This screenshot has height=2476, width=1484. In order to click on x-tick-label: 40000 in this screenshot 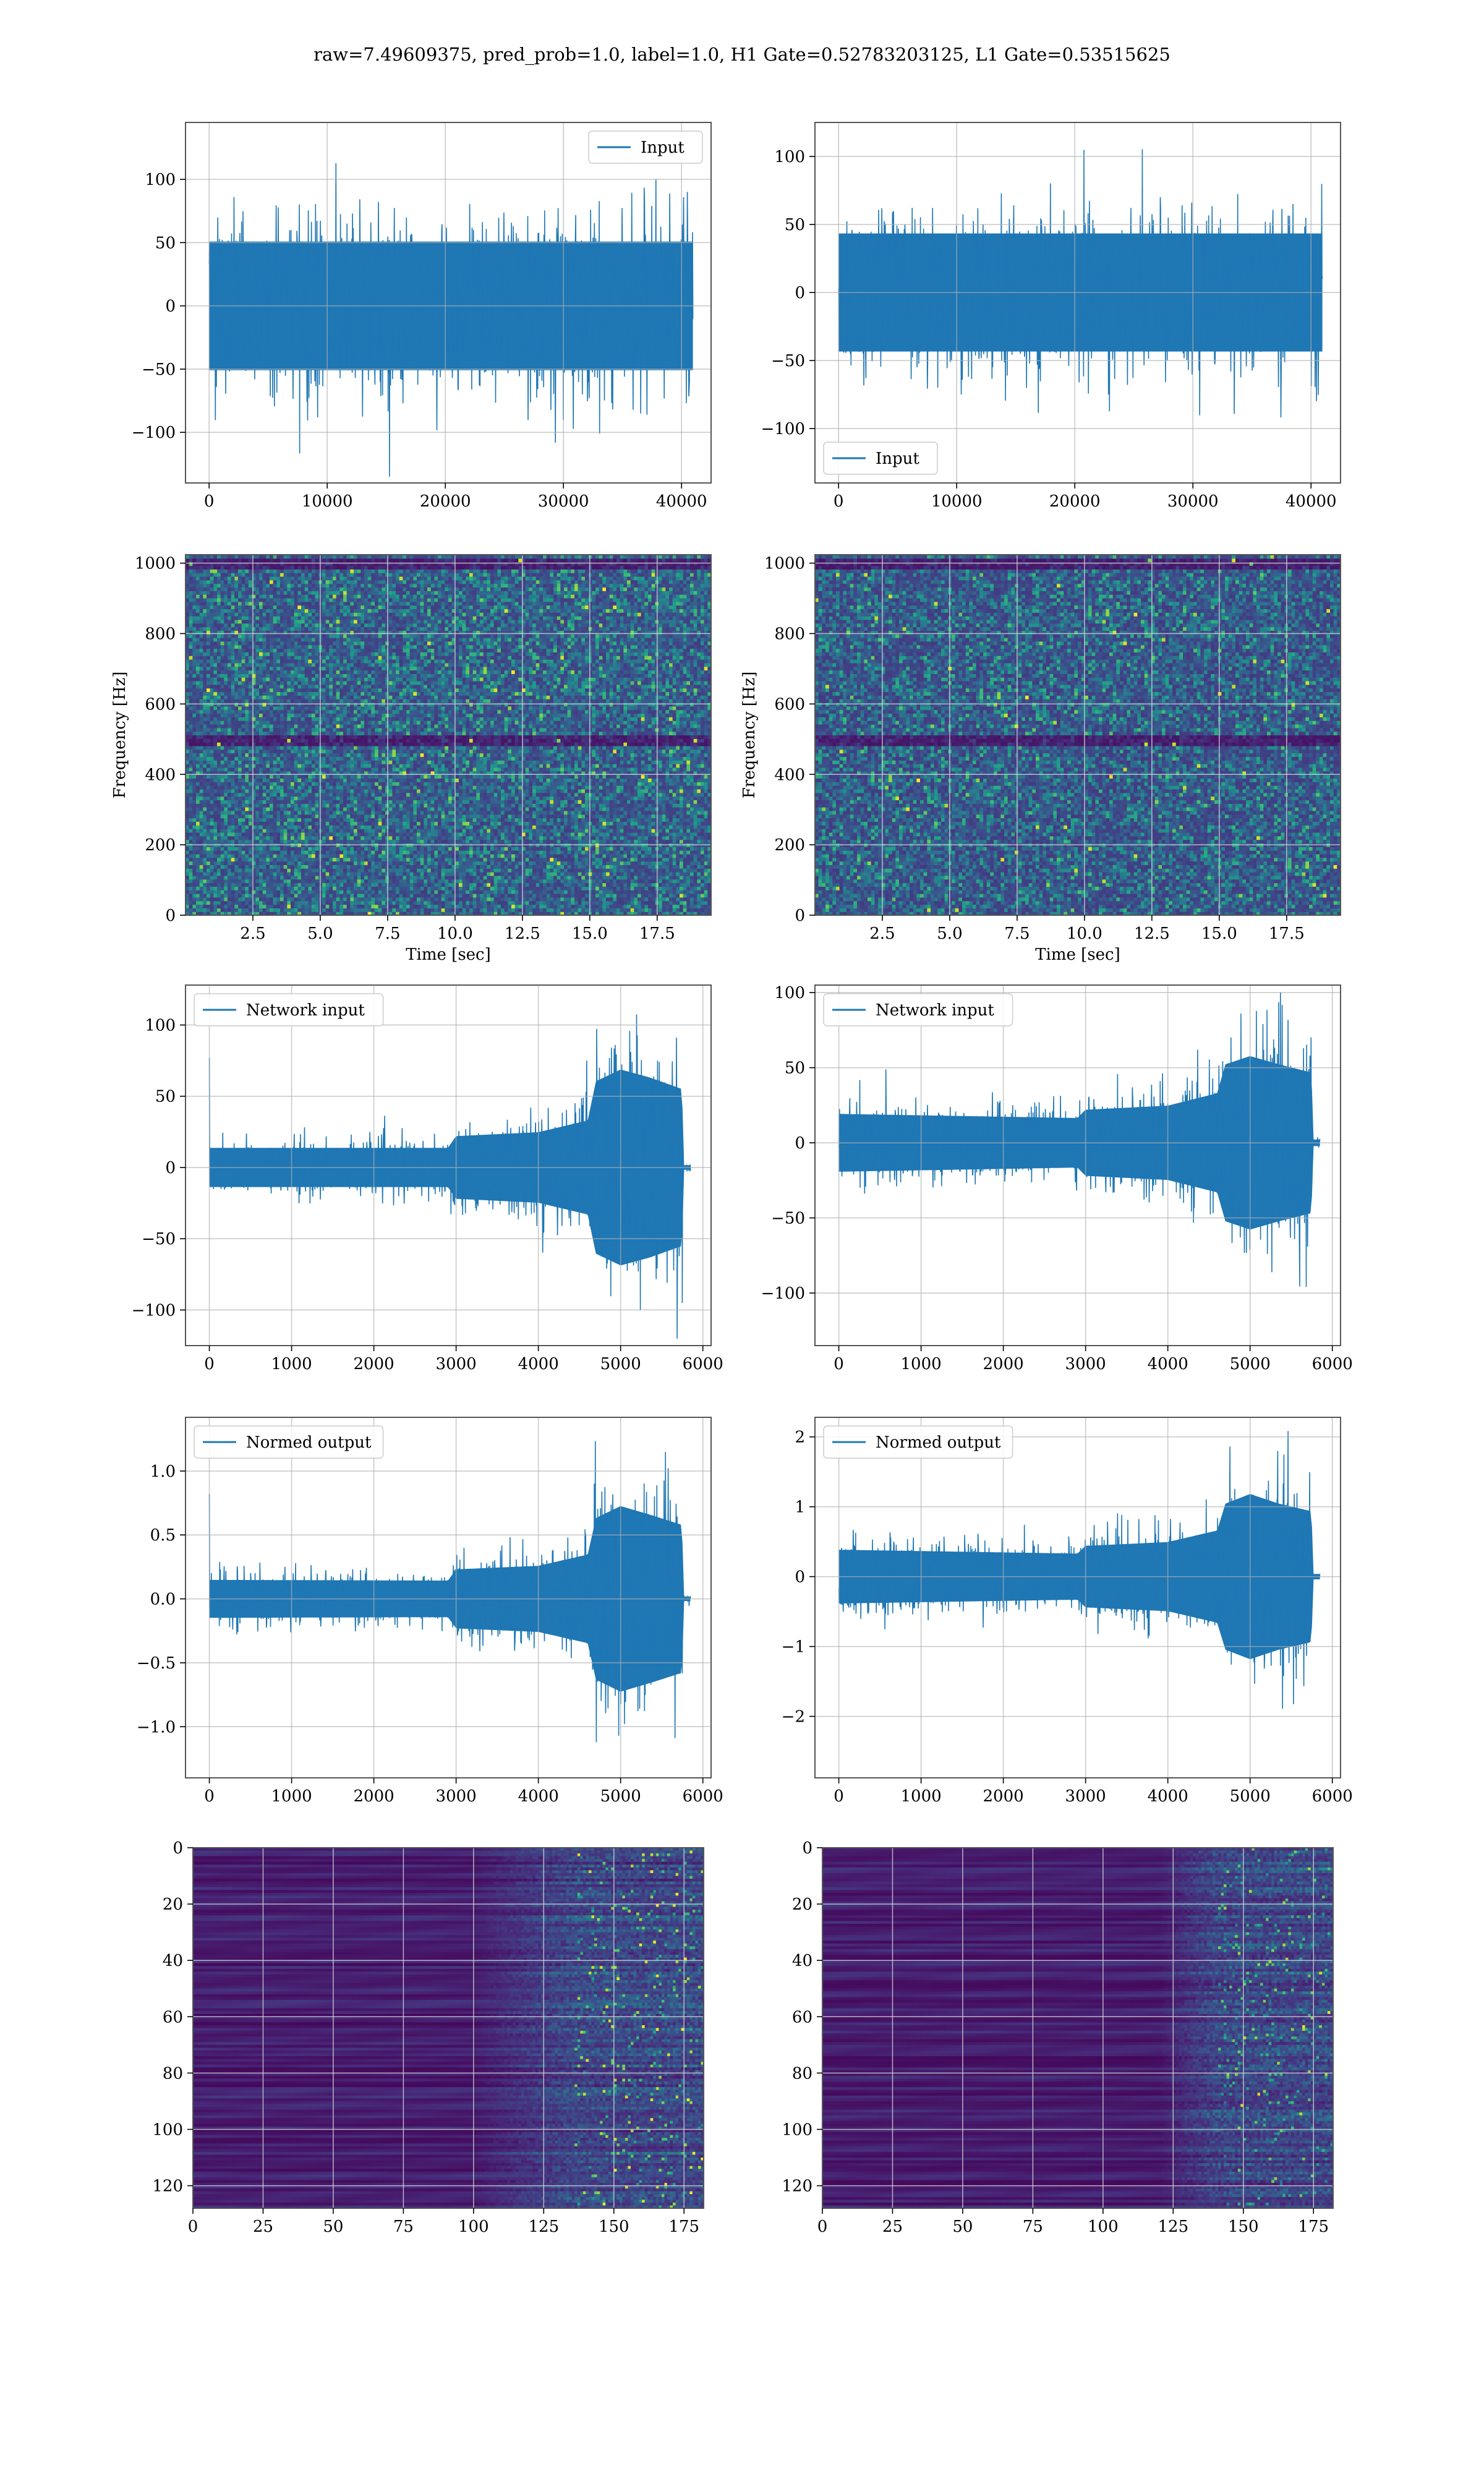, I will do `click(681, 501)`.